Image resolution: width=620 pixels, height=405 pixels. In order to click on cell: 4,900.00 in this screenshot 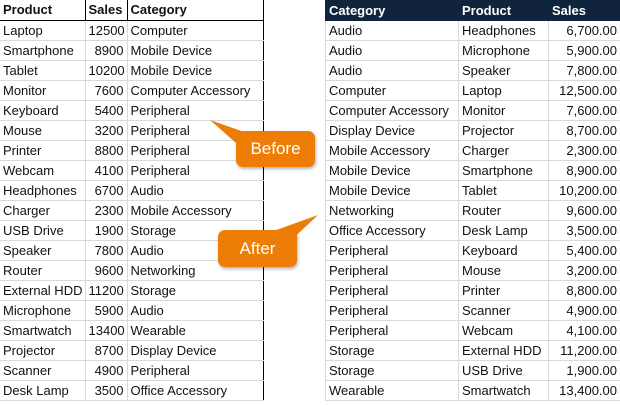, I will do `click(584, 310)`.